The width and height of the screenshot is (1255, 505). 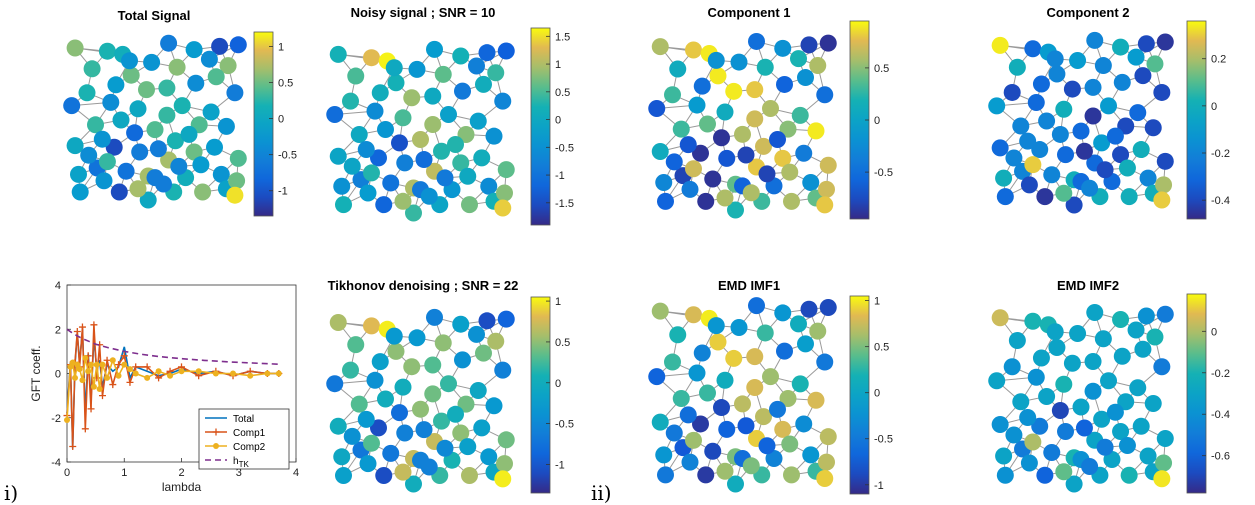 I want to click on plot-title: Noisy signal ; SNR = 10, so click(x=423, y=12).